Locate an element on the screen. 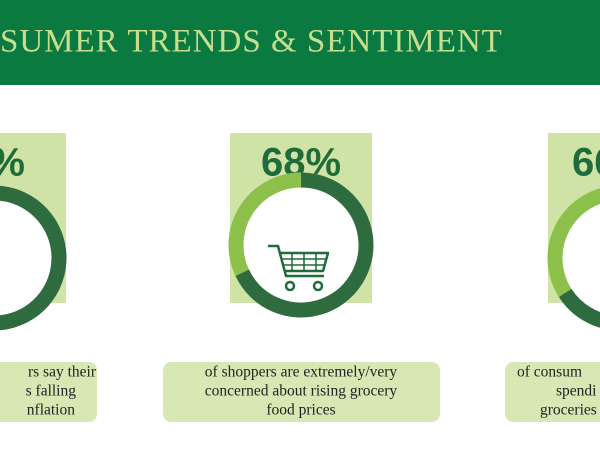  cart-icon is located at coordinates (299, 268).